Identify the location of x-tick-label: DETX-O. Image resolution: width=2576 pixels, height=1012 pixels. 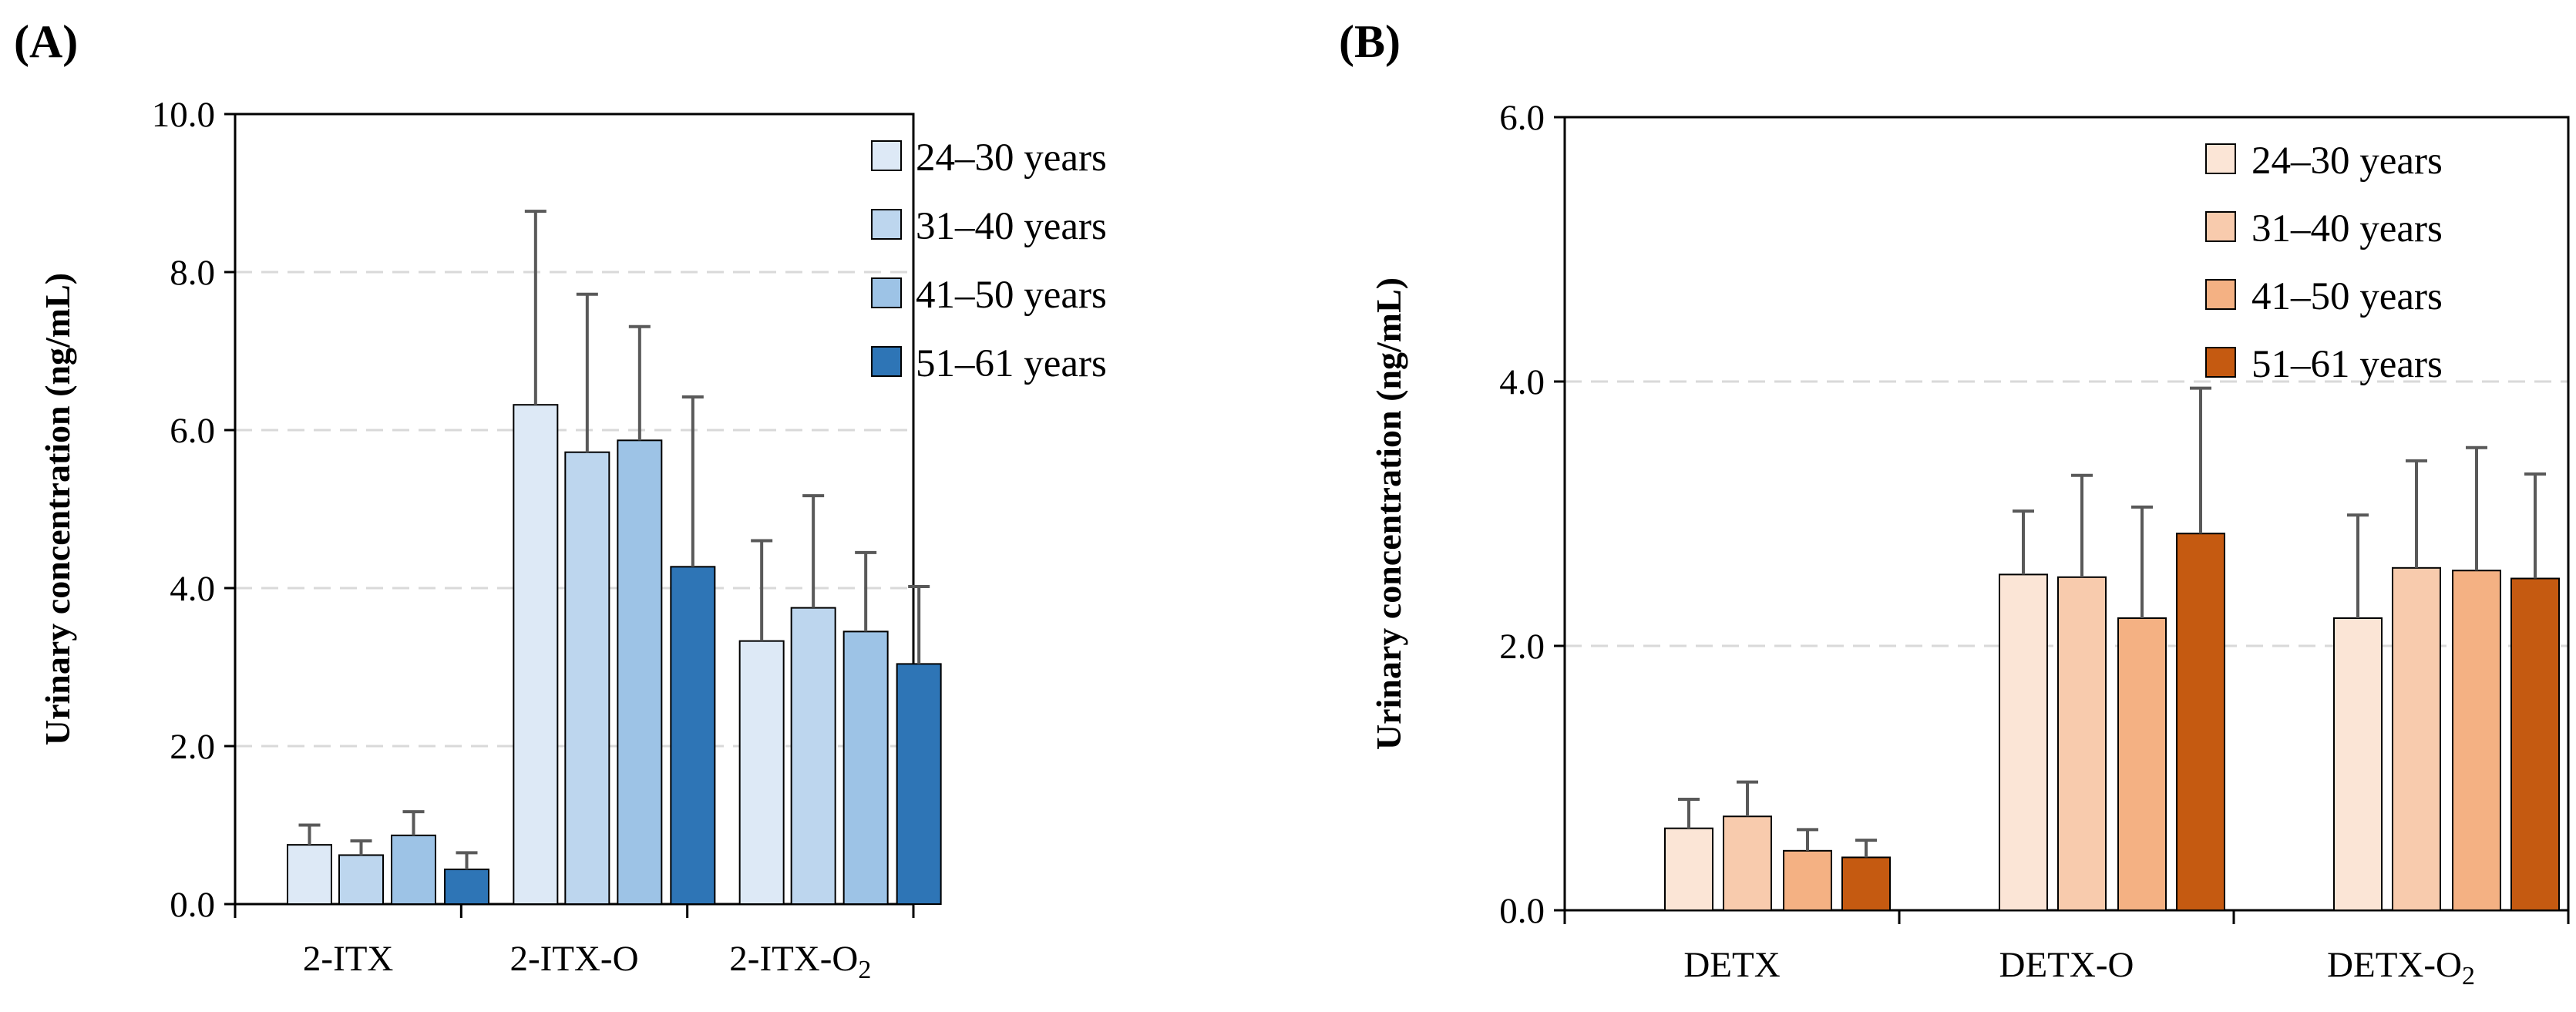
(2066, 965).